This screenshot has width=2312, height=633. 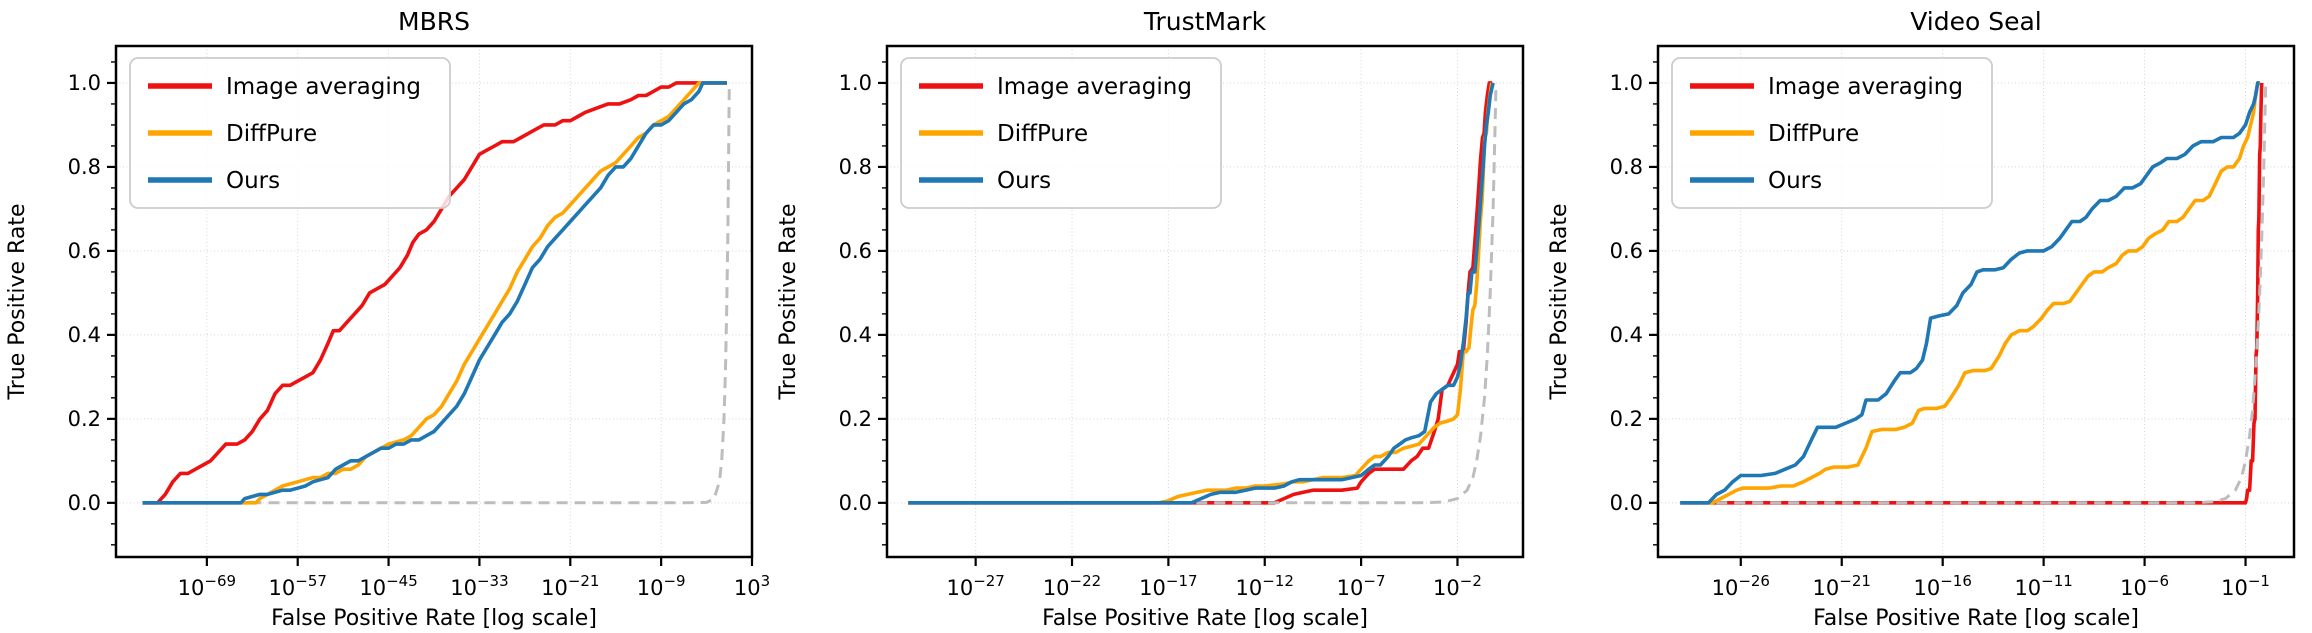 I want to click on x-tick-label: 10−22, so click(x=1072, y=586).